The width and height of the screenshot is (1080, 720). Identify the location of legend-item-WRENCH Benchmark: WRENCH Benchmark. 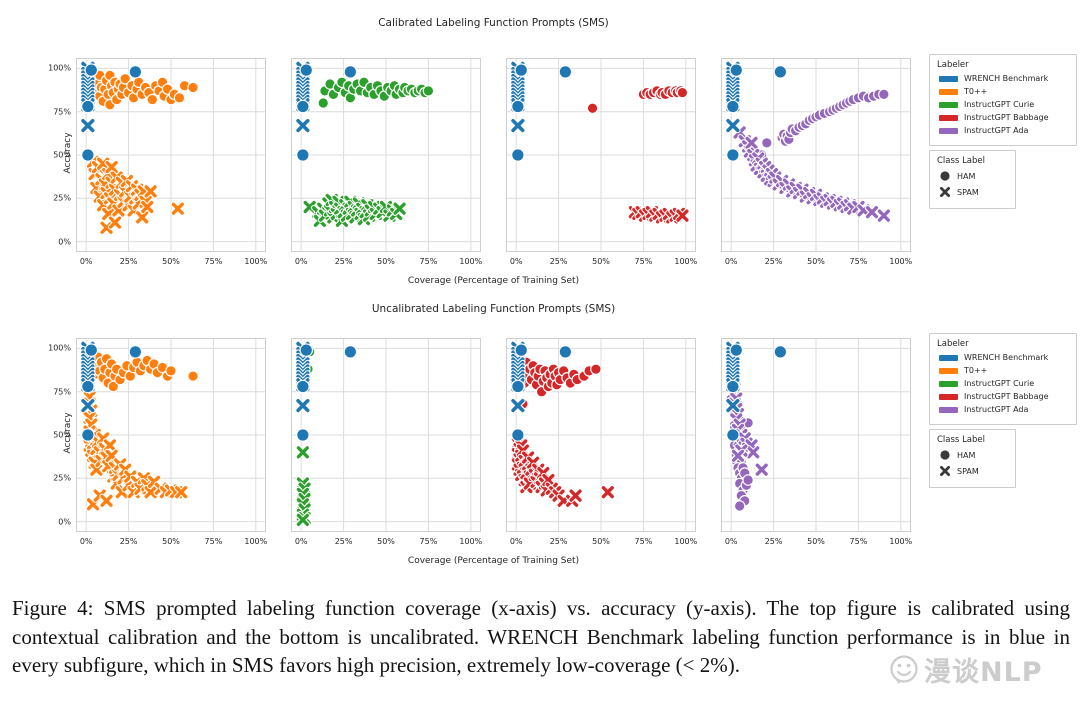
(1003, 78).